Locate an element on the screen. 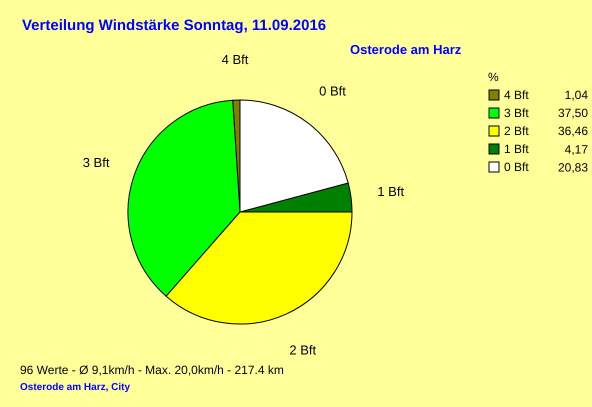 This screenshot has height=407, width=592. legend-title: % is located at coordinates (493, 77).